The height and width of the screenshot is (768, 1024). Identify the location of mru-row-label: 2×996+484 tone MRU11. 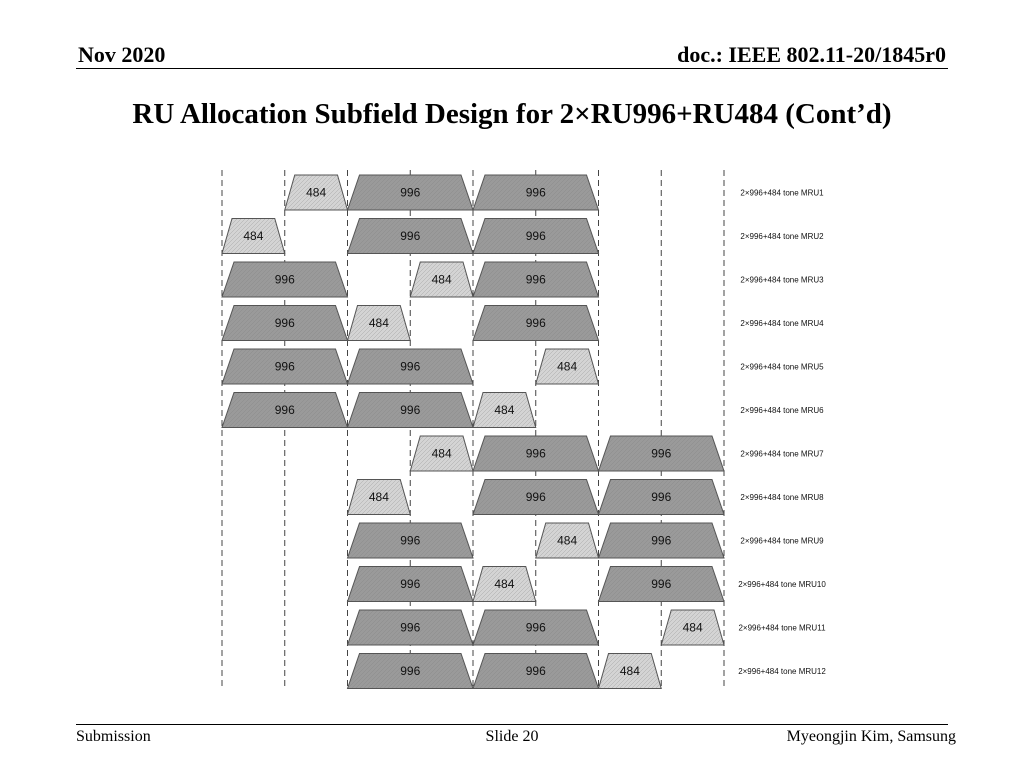
(782, 628).